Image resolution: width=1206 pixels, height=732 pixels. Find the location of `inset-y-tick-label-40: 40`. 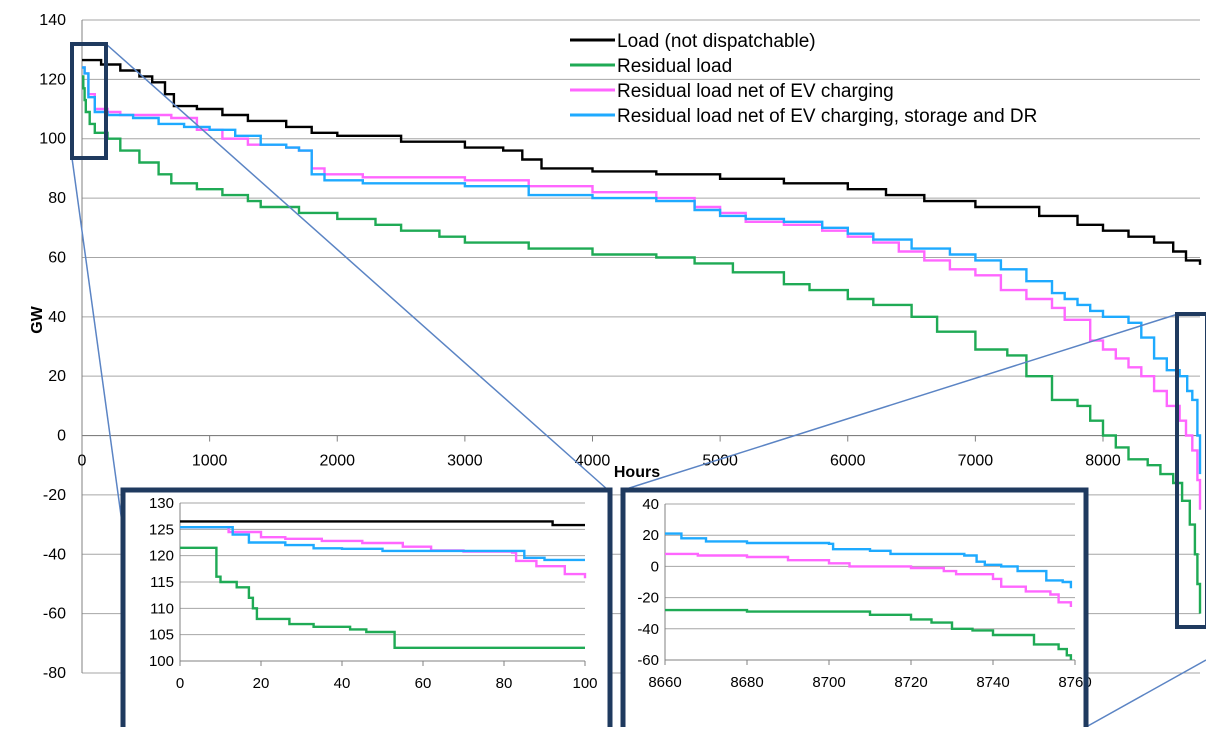

inset-y-tick-label-40: 40 is located at coordinates (650, 504).